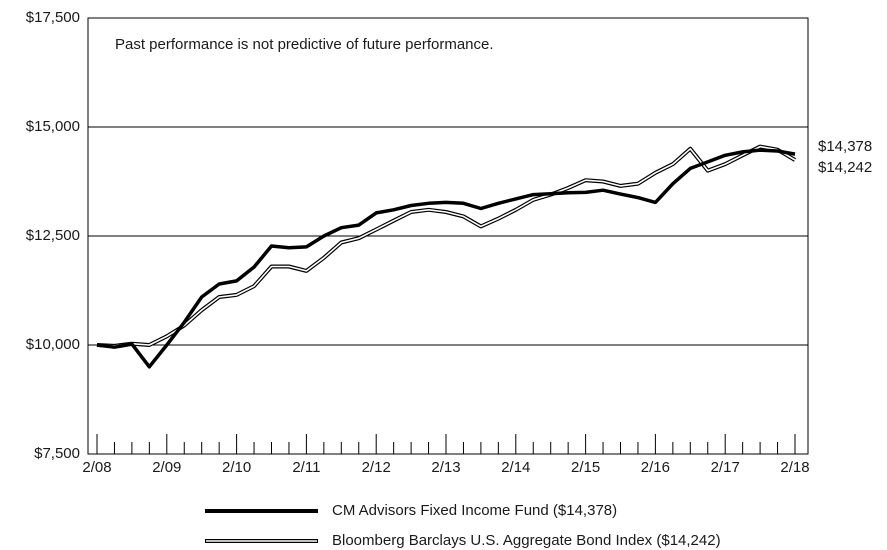 The height and width of the screenshot is (550, 887). Describe the element at coordinates (845, 167) in the screenshot. I see `end-label: $14,242` at that location.